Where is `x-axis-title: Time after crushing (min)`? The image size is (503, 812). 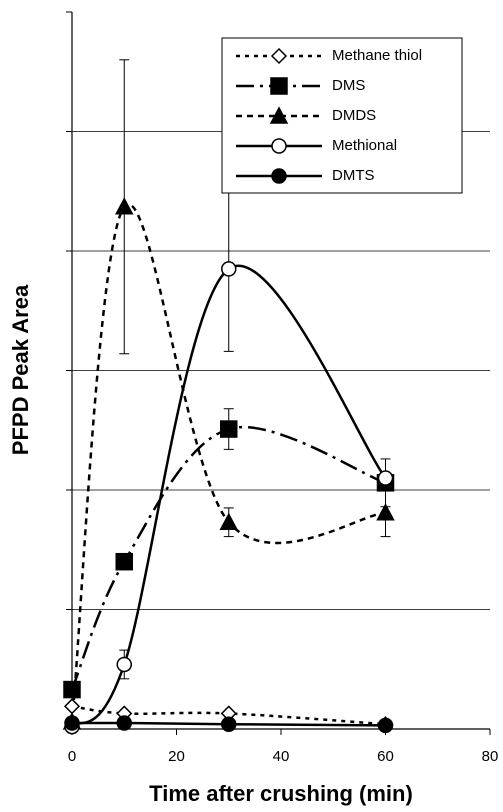
x-axis-title: Time after crushing (min) is located at coordinates (281, 793).